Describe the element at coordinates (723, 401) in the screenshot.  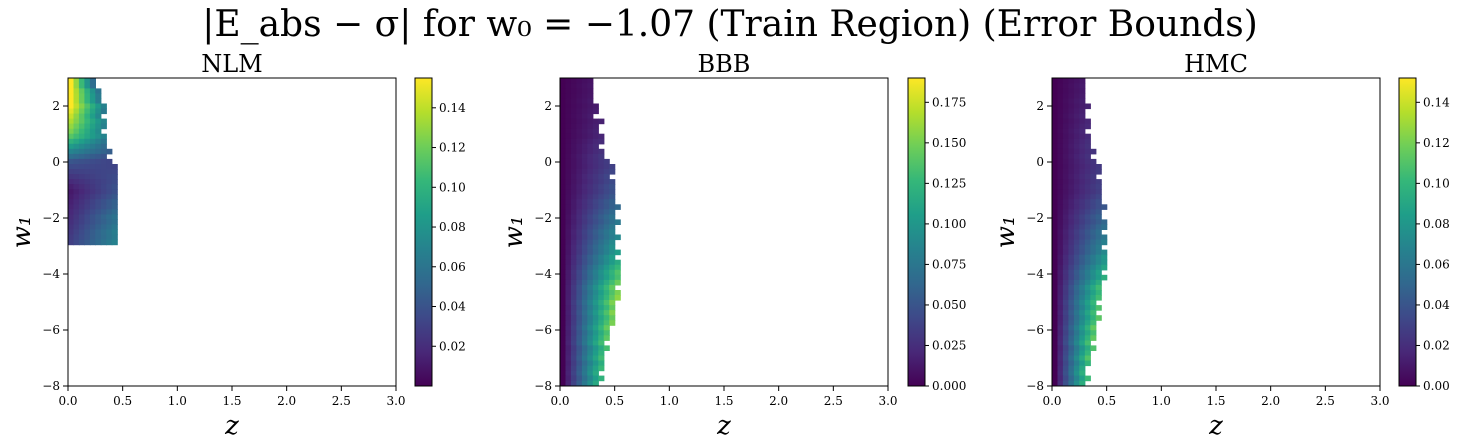
I see `x-tick-label: 1.5` at that location.